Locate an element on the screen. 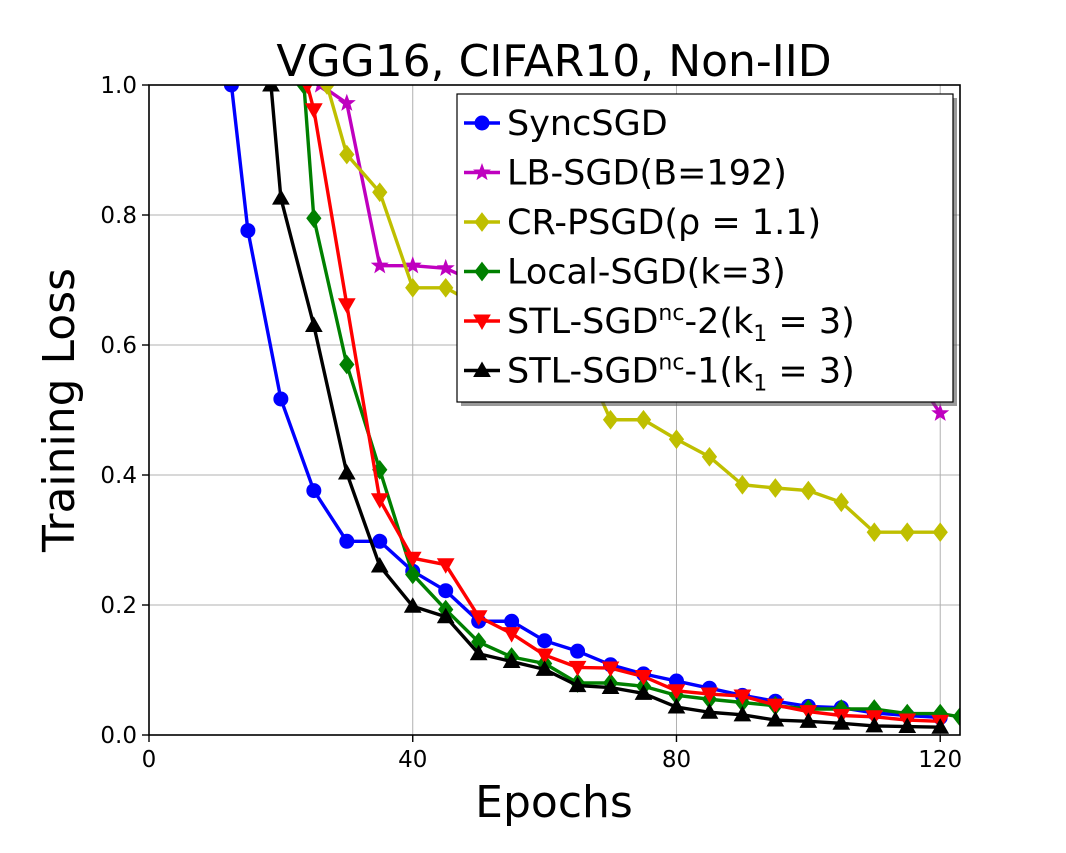 This screenshot has height=853, width=1066. legend-label: CR-PSGD(ρ = 1.1) is located at coordinates (664, 223).